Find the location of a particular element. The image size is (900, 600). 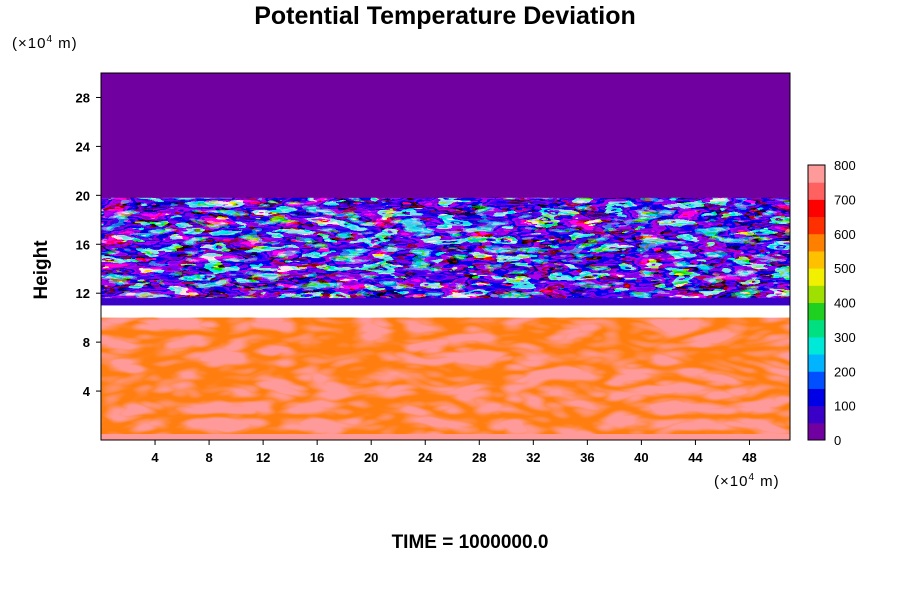

x-unit-exponent: 4 is located at coordinates (752, 477).